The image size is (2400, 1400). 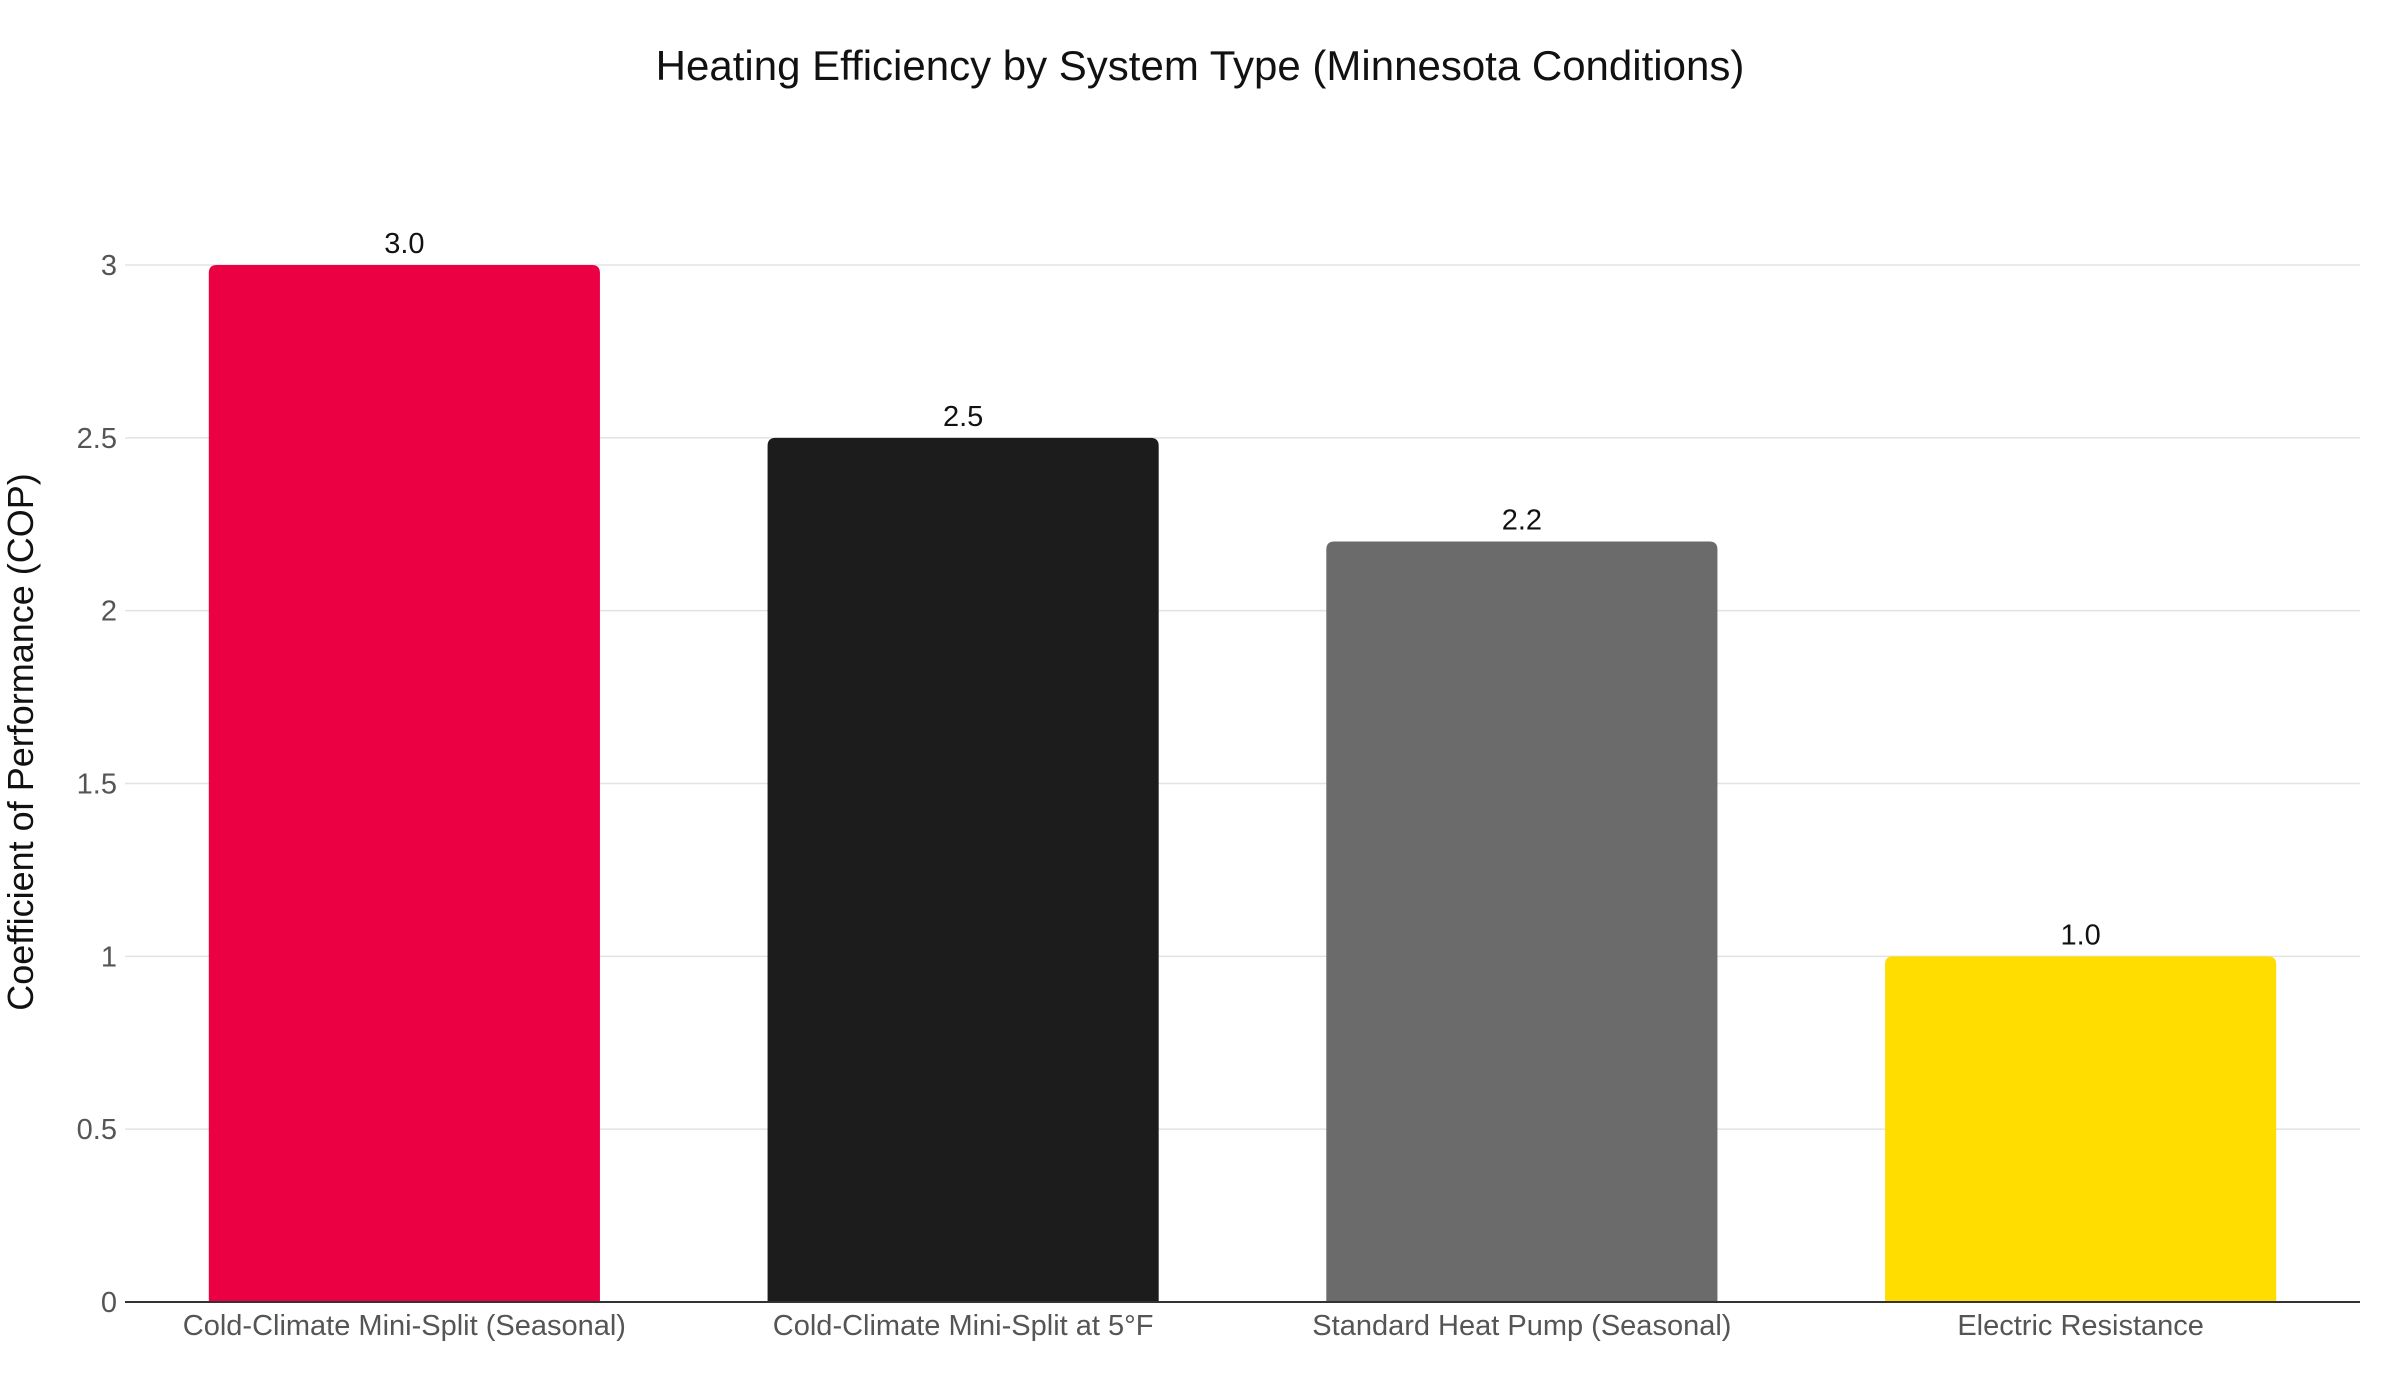 I want to click on bar-value-label: 3.0, so click(x=404, y=244).